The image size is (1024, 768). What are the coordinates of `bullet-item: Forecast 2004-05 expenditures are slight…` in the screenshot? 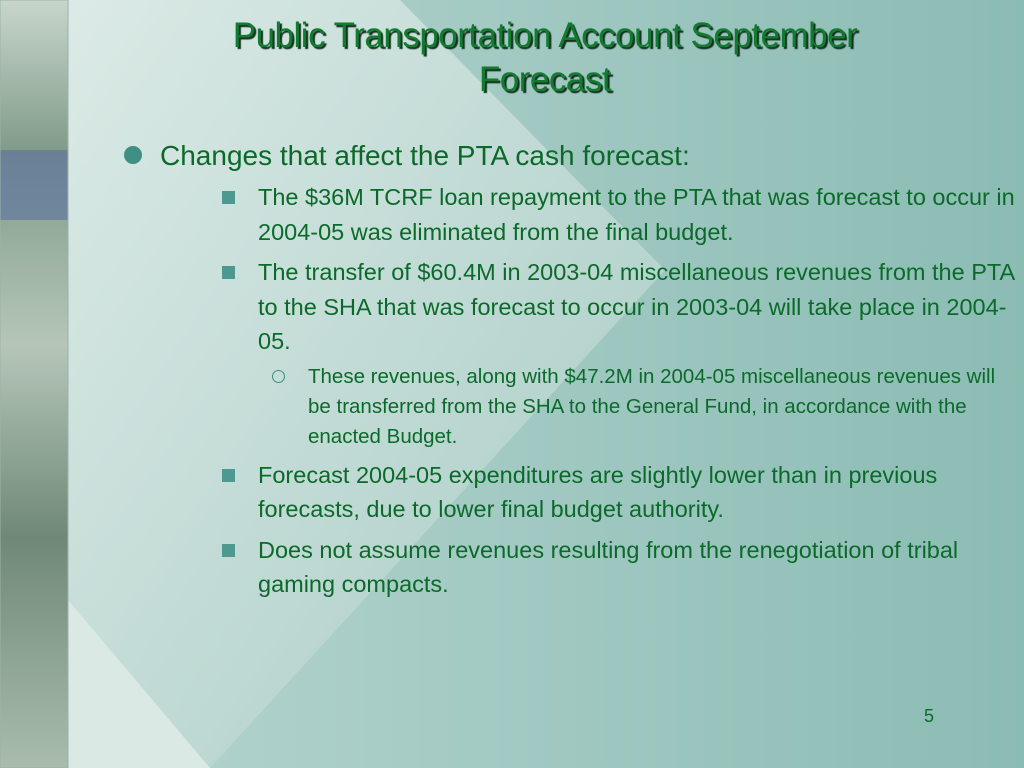 It's located at (589, 492).